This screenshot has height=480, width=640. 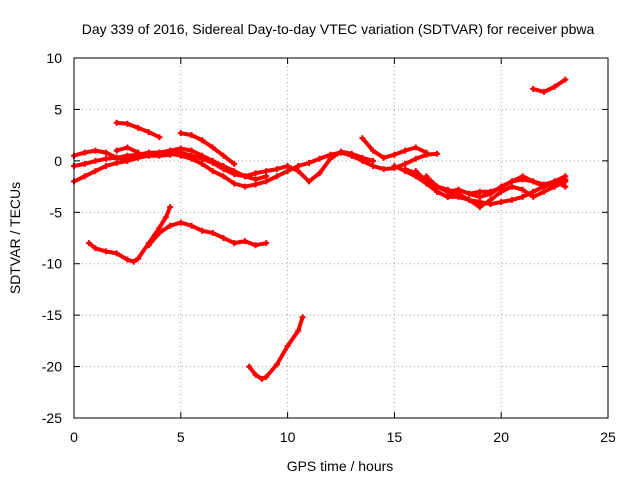 What do you see at coordinates (56, 212) in the screenshot?
I see `y-tick-label: -5` at bounding box center [56, 212].